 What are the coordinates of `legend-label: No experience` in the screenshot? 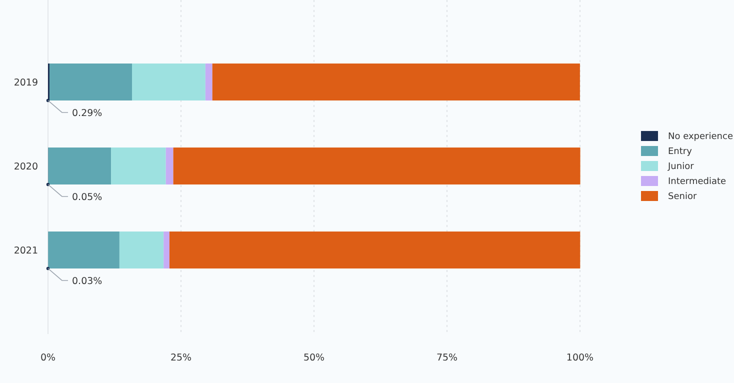 It's located at (701, 137).